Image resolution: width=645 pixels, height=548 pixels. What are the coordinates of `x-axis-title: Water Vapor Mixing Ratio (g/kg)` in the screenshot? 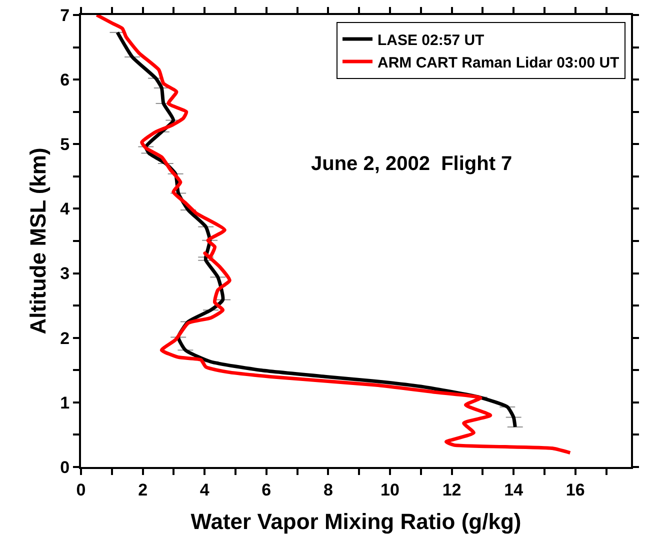 It's located at (356, 521).